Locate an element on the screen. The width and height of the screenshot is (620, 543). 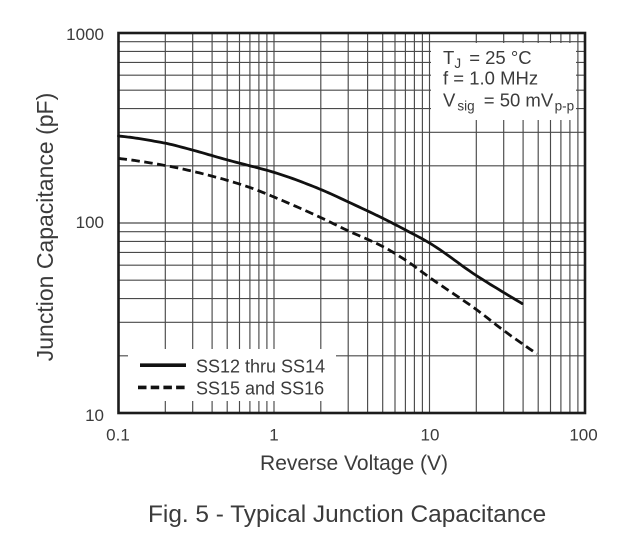
svg-text: Reverse Voltage (V) is located at coordinates (354, 463).